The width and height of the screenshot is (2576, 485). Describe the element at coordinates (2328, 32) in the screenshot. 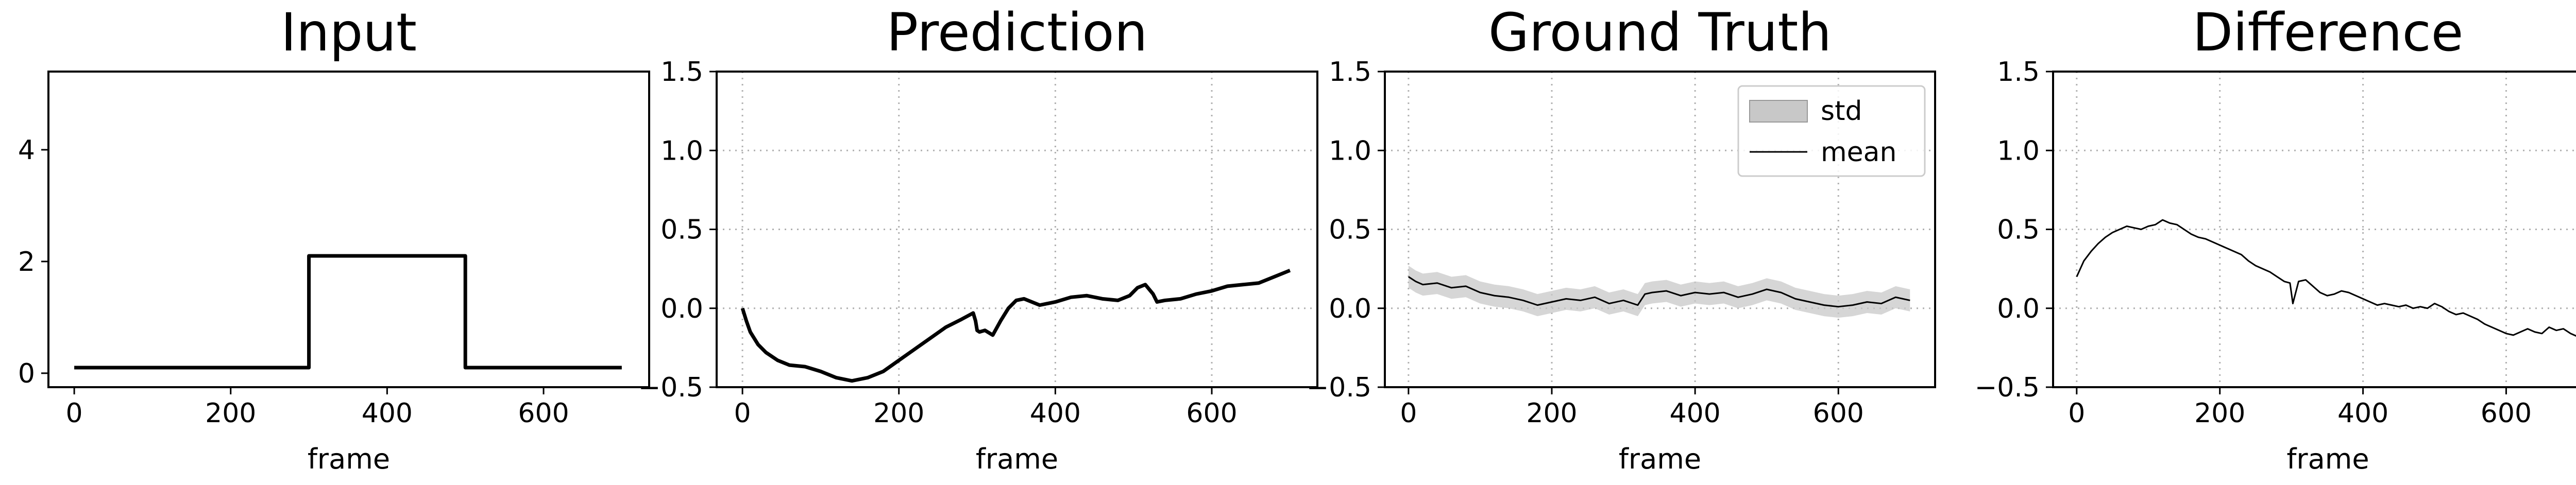

I see `chart-title: Difference` at that location.